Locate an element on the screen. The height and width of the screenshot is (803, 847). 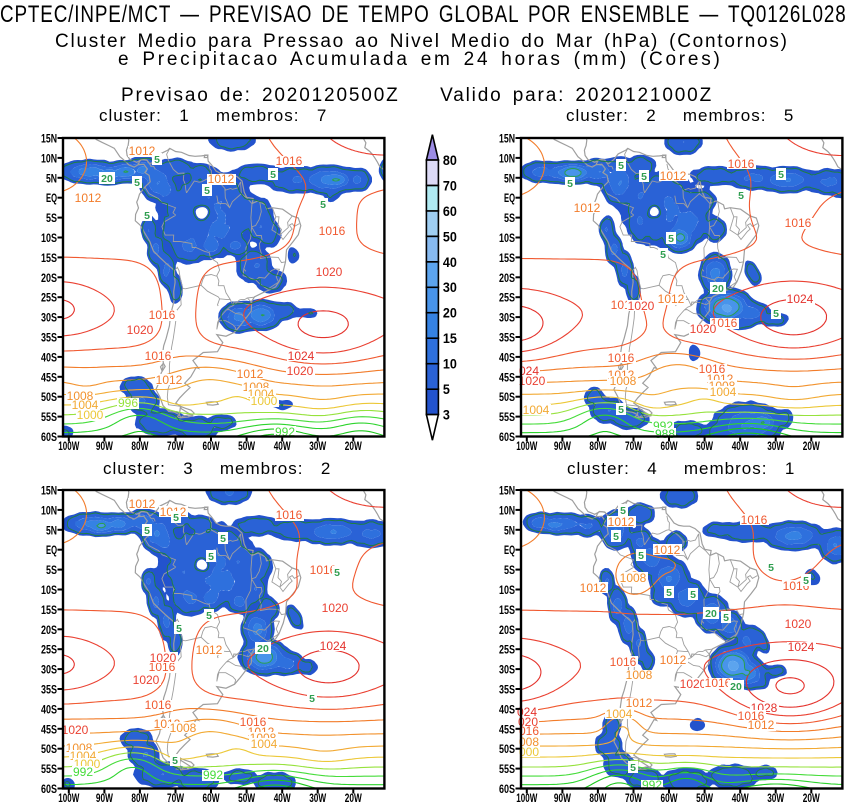
svg-text: 016 is located at coordinates (529, 731).